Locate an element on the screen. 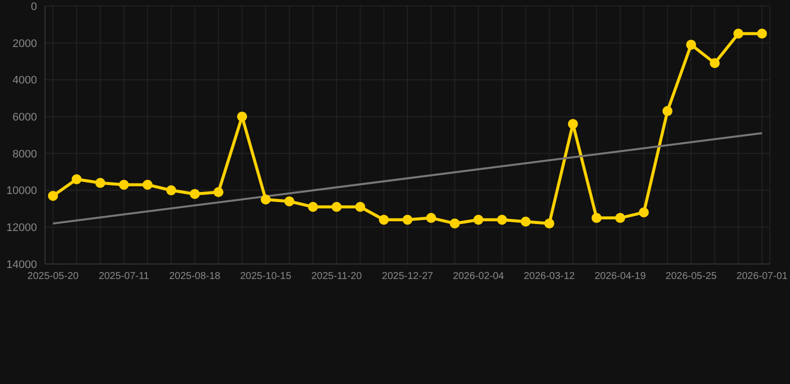  x-tick-label: 2026-02-04 is located at coordinates (478, 276).